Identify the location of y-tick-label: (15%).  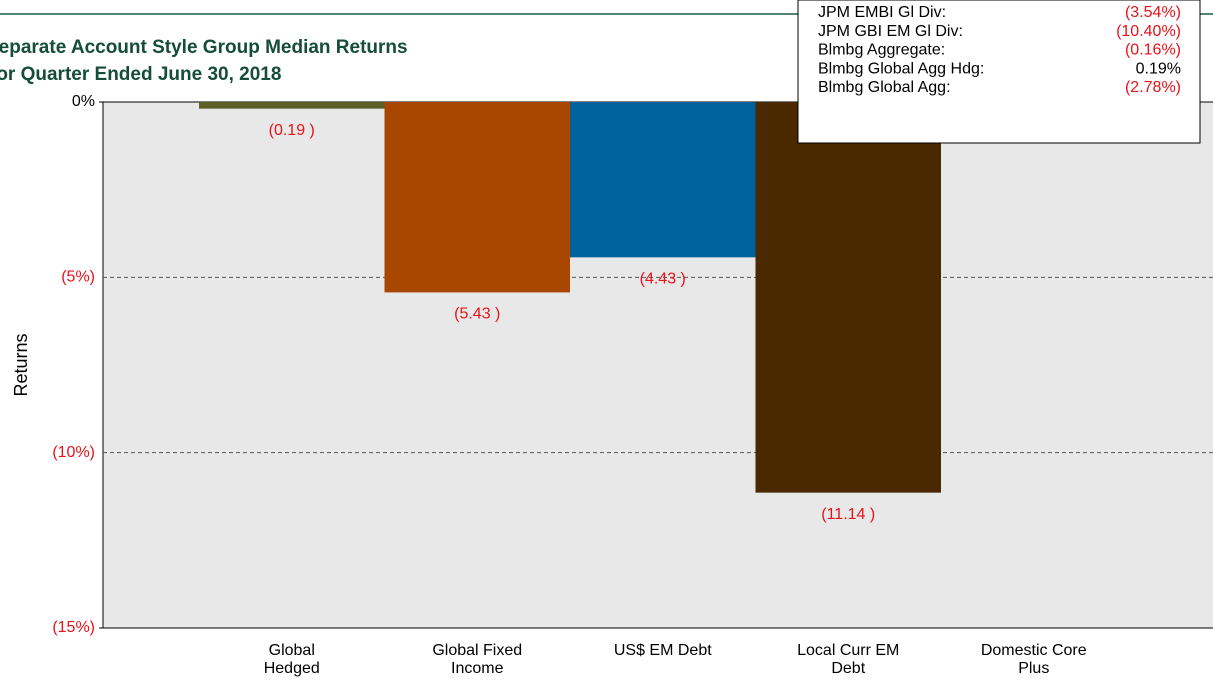
(73, 627).